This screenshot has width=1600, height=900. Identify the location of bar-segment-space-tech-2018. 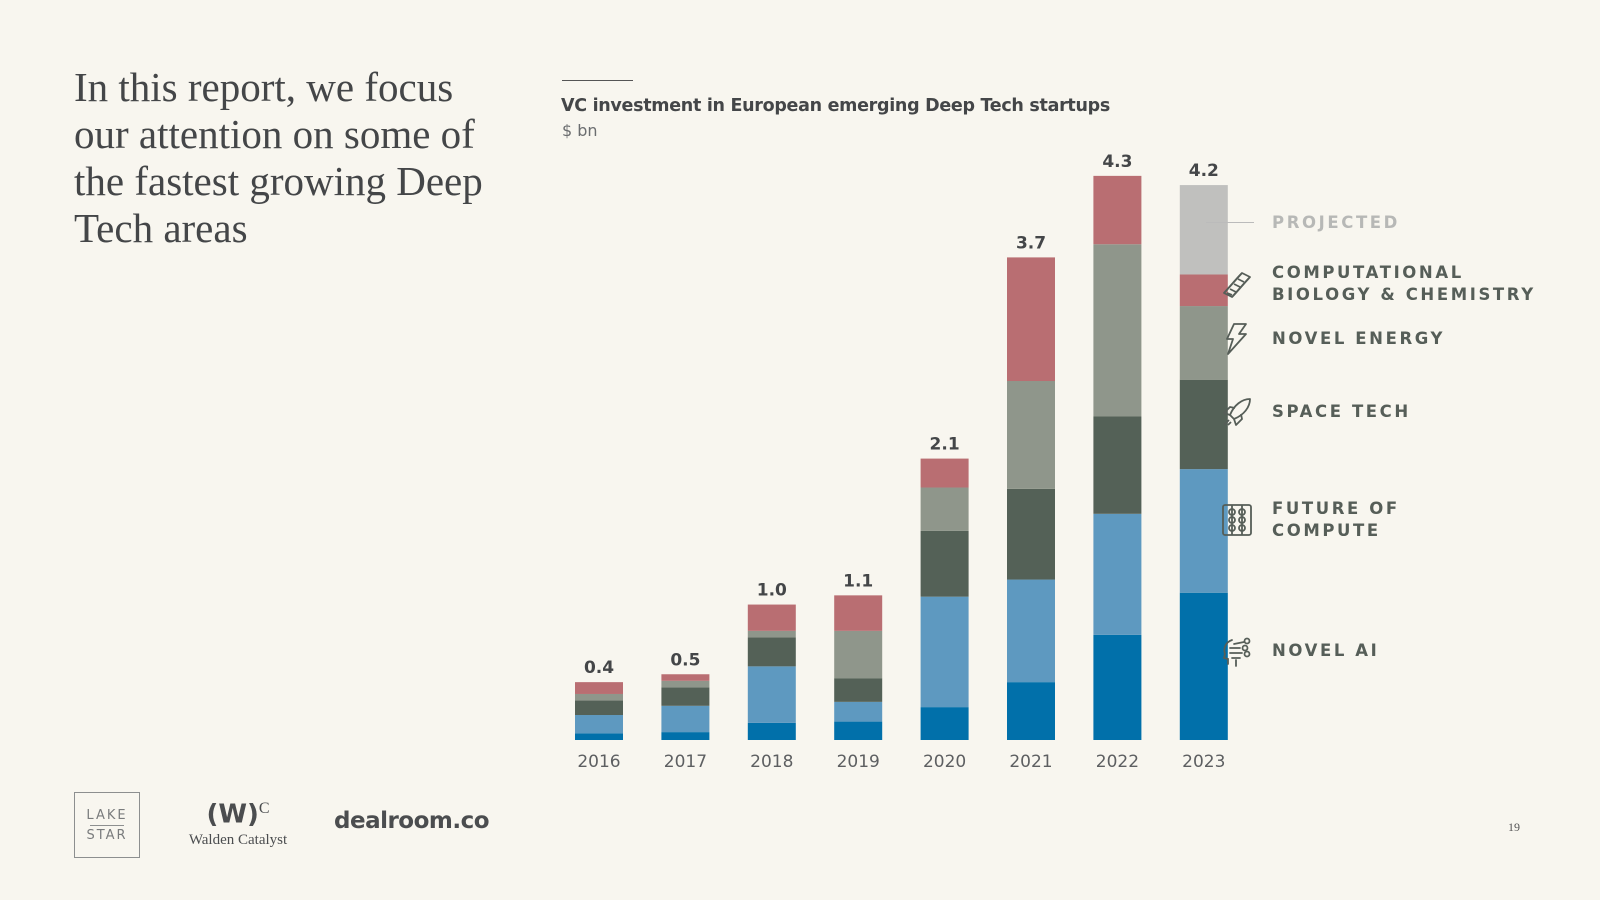
(771, 652).